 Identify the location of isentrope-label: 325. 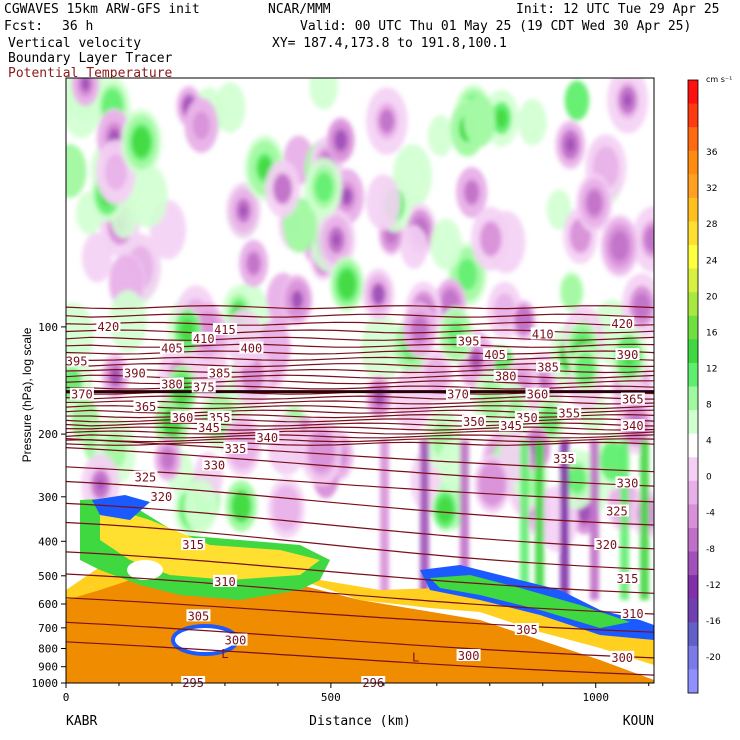
(617, 512).